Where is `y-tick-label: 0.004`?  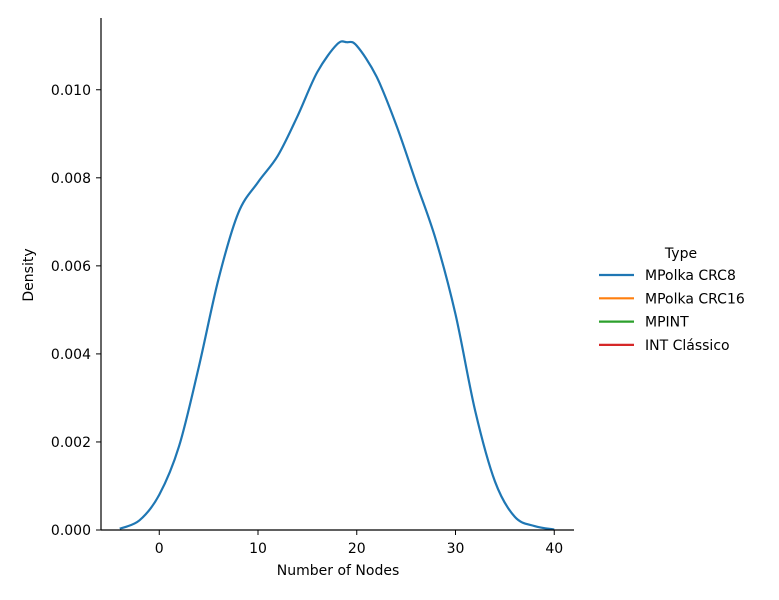 y-tick-label: 0.004 is located at coordinates (71, 355).